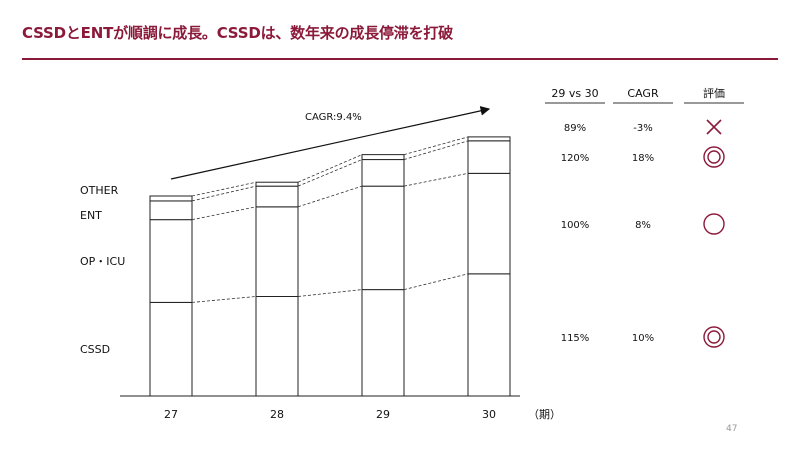  What do you see at coordinates (643, 158) in the screenshot?
I see `table-cagr-1: 18%` at bounding box center [643, 158].